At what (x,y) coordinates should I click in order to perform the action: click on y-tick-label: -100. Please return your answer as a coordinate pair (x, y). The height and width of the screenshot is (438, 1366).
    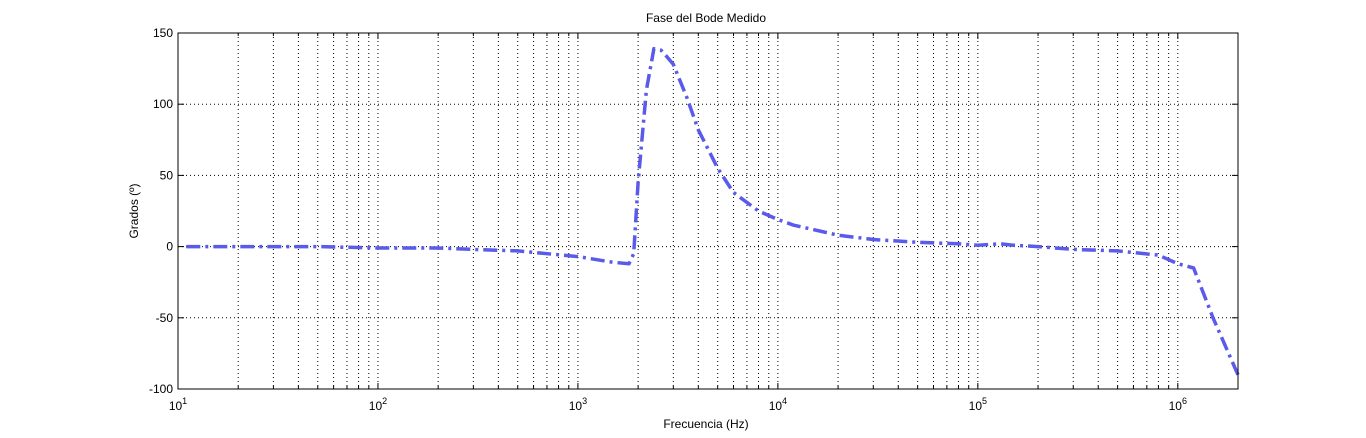
    Looking at the image, I should click on (161, 389).